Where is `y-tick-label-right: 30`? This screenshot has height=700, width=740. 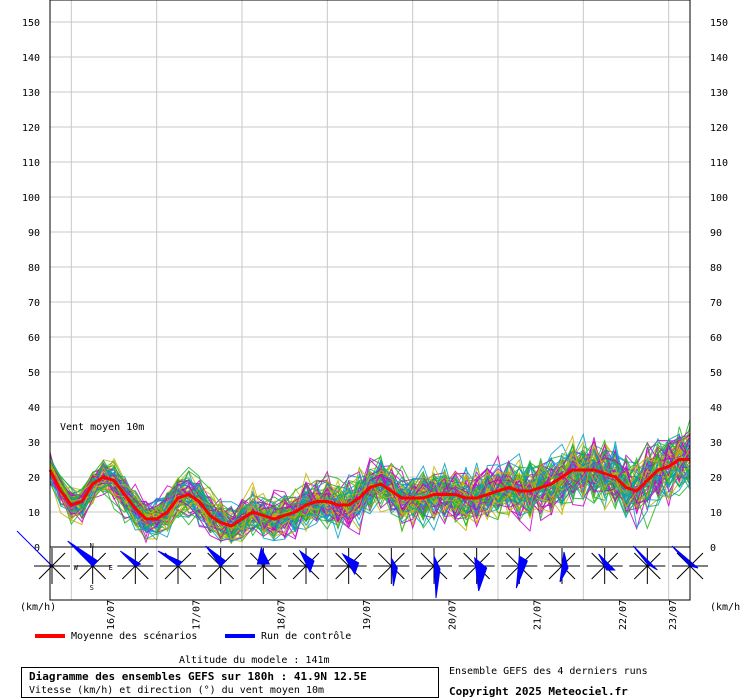
y-tick-label-right: 30 is located at coordinates (716, 443).